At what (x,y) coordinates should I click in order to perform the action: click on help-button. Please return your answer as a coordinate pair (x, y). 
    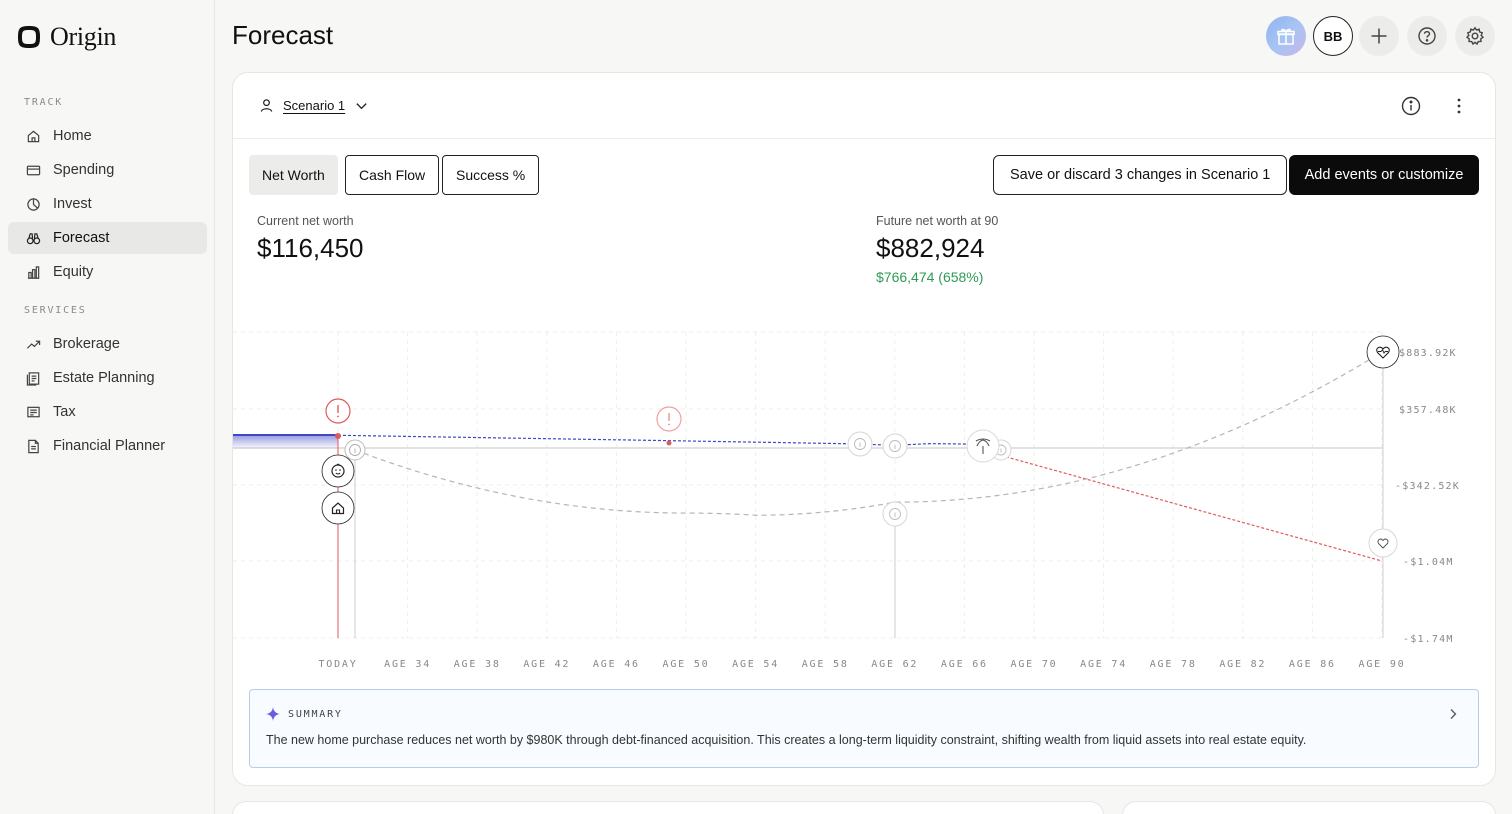
    Looking at the image, I should click on (1427, 36).